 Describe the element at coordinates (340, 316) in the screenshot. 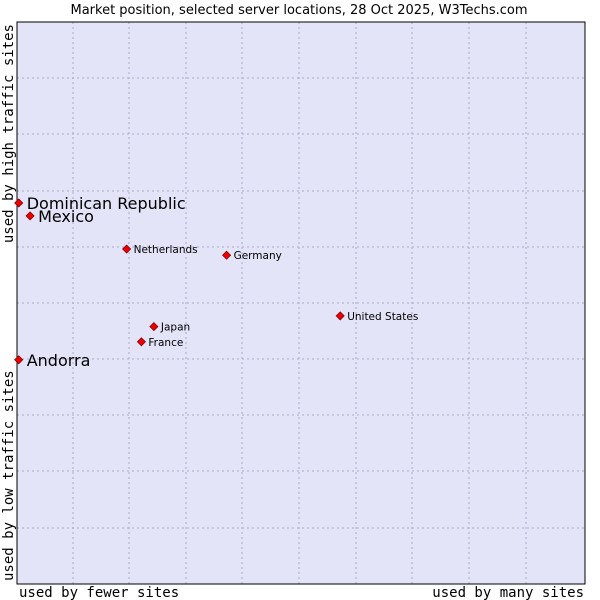

I see `data-point-united-states` at that location.